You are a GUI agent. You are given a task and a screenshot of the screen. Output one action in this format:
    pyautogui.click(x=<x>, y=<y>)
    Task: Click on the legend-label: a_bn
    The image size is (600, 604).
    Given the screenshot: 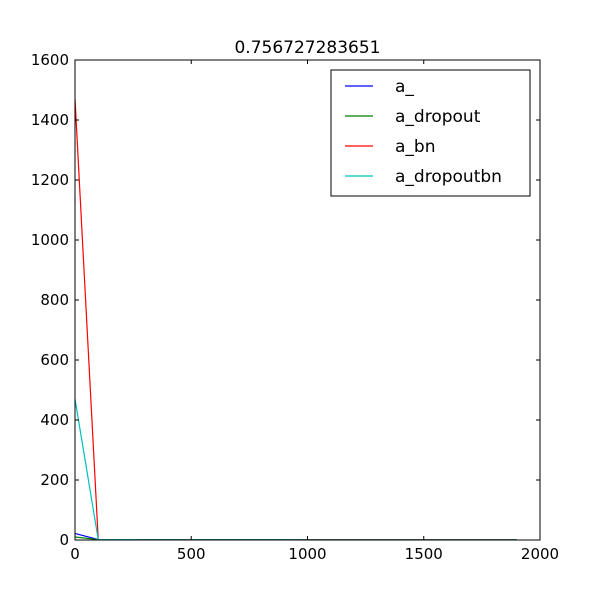 What is the action you would take?
    pyautogui.click(x=415, y=147)
    